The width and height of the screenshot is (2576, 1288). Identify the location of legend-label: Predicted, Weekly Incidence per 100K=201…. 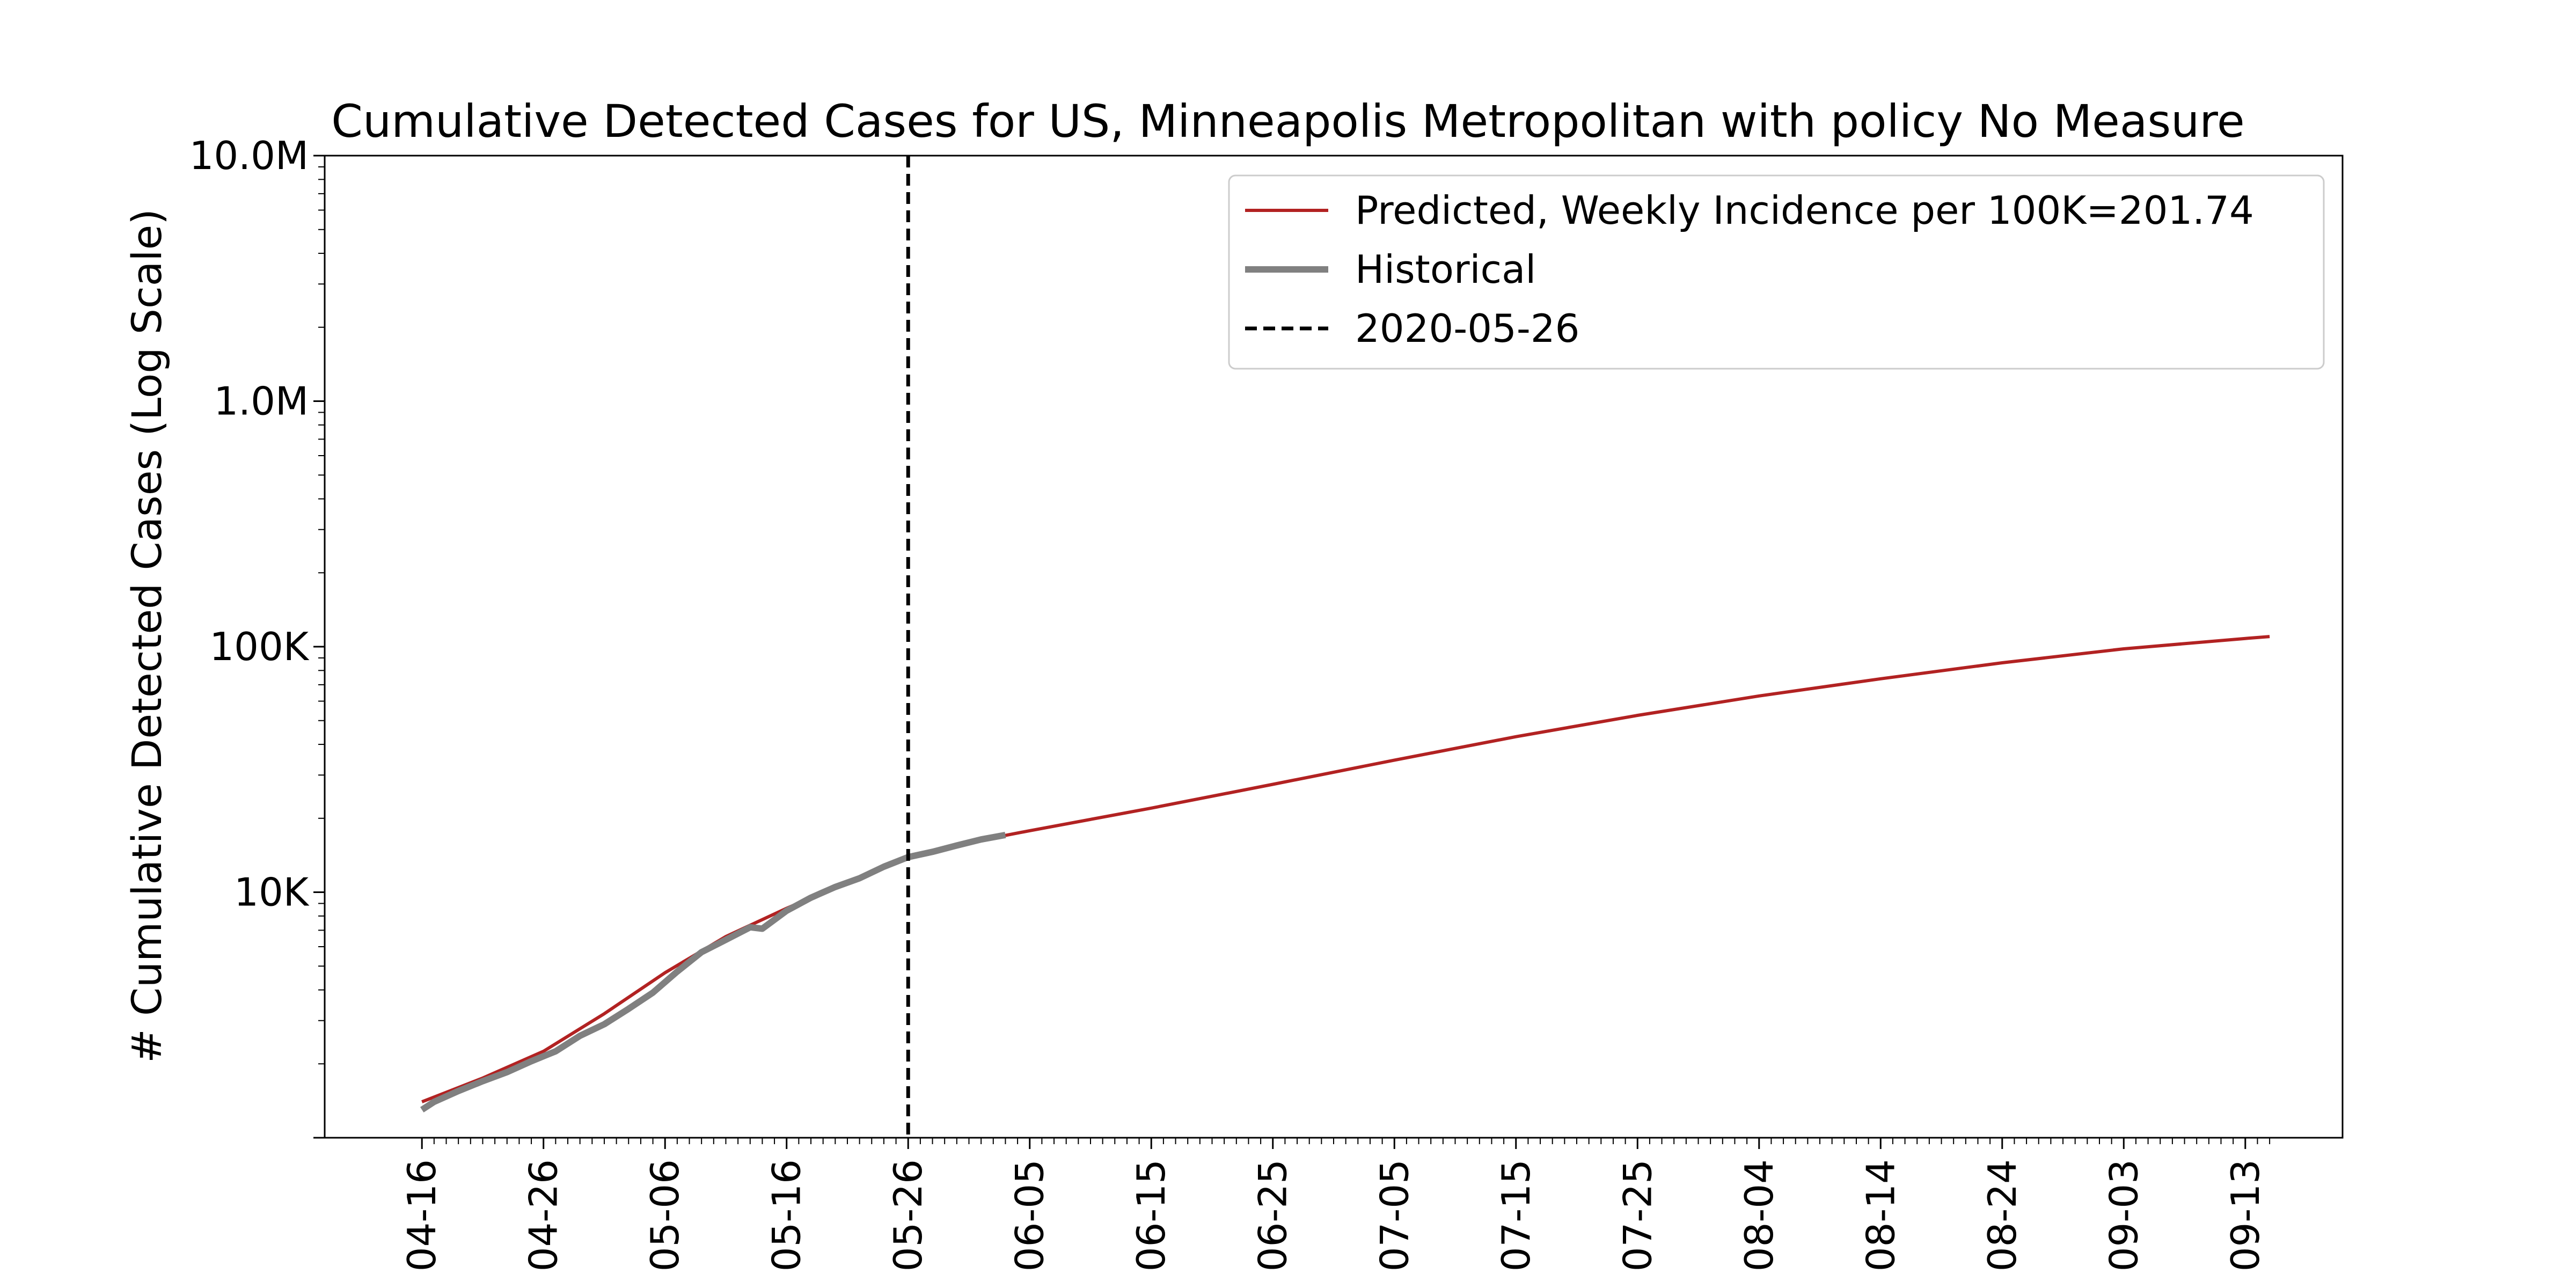
(1804, 210).